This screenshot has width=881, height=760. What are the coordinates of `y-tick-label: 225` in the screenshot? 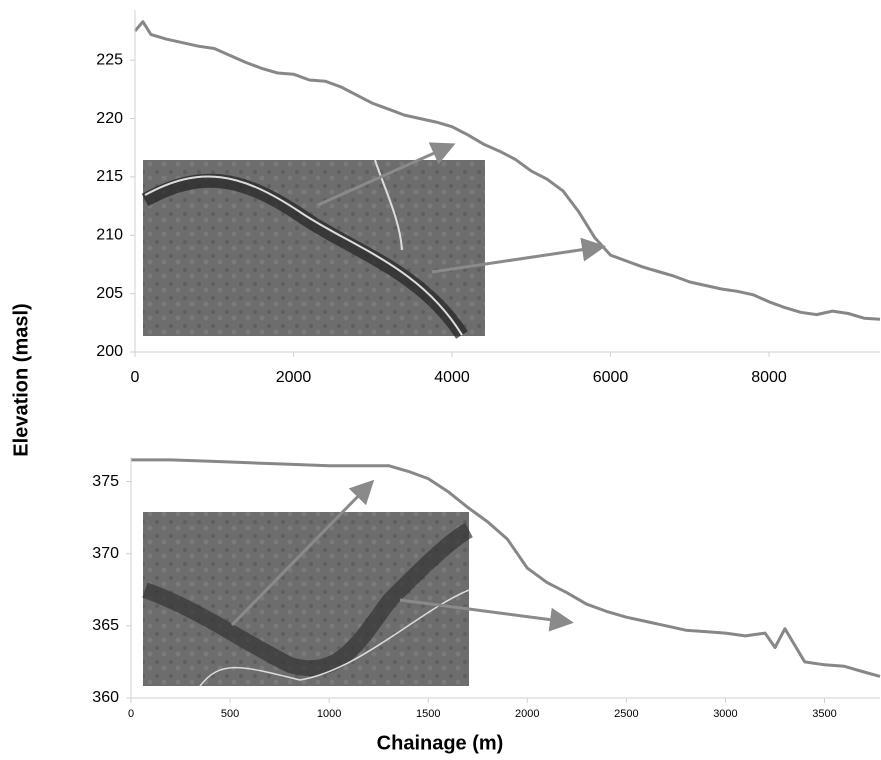 It's located at (109, 59).